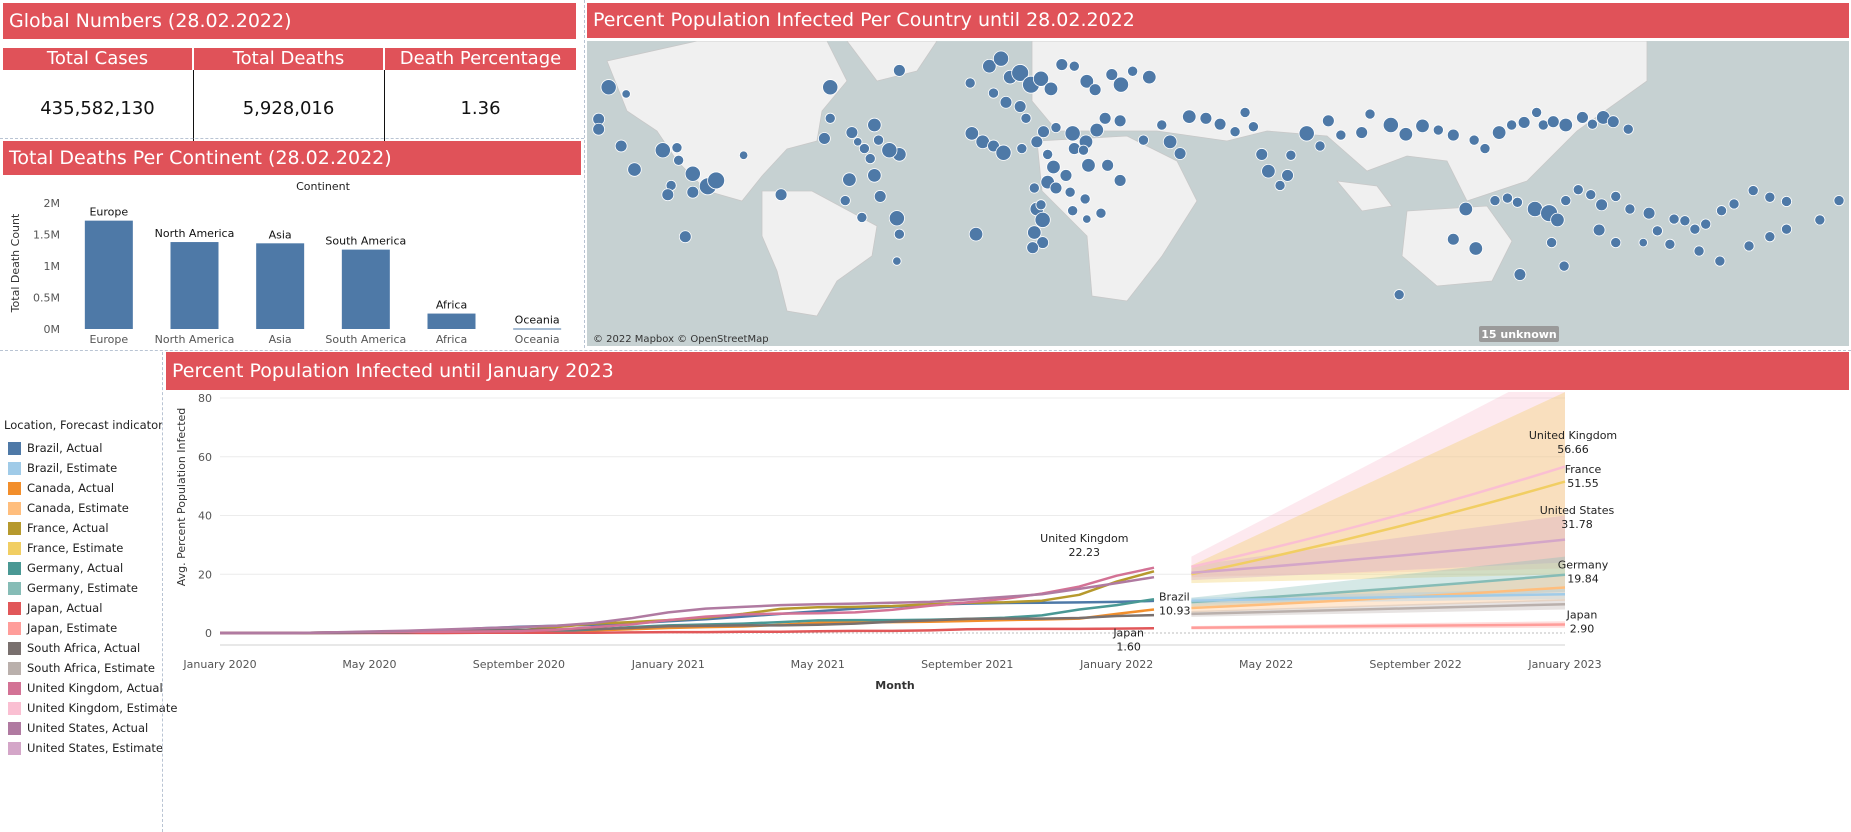  I want to click on legend-item: United States, Estimate, so click(90, 748).